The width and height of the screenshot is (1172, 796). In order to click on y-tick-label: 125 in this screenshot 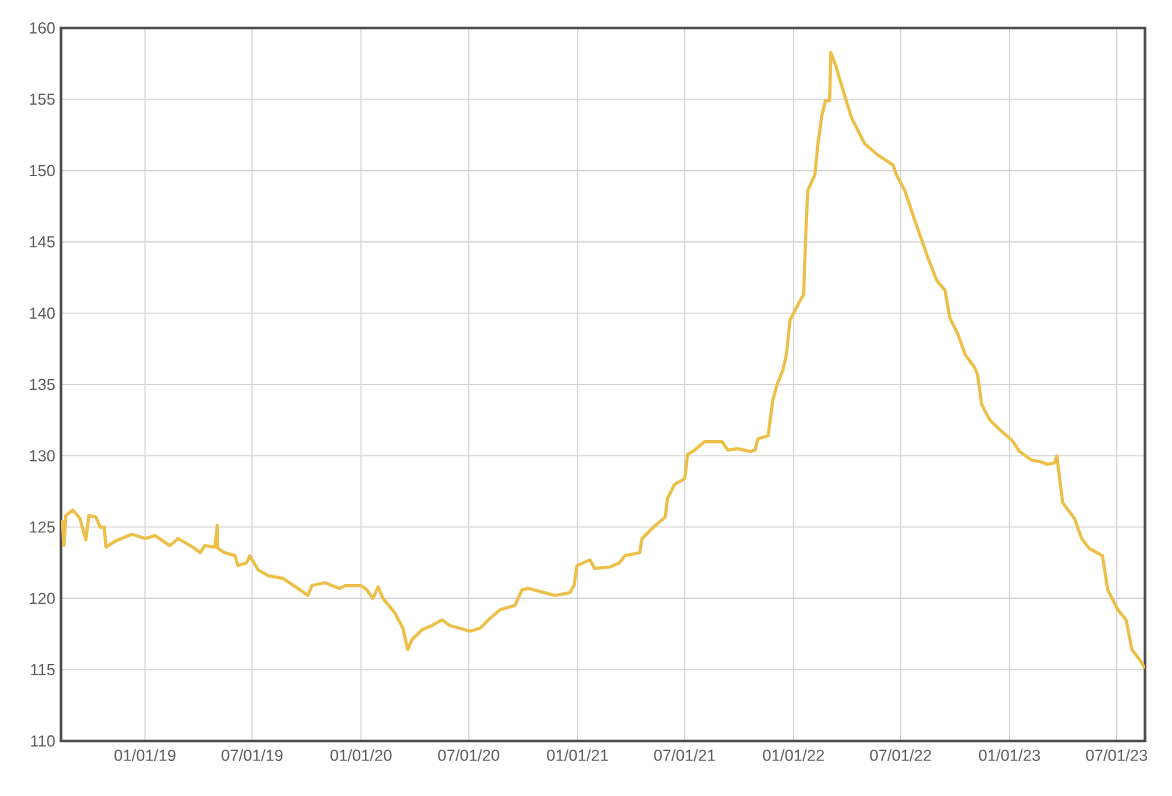, I will do `click(42, 527)`.